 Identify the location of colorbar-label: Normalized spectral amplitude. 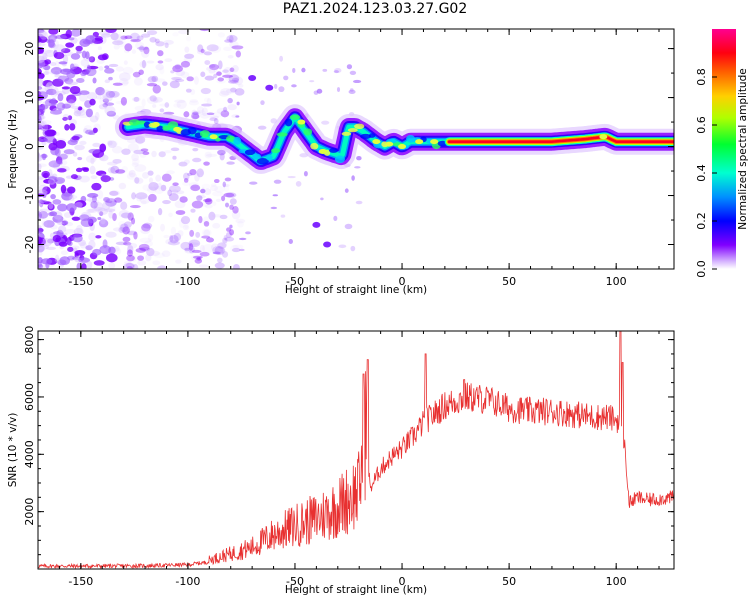
(743, 148).